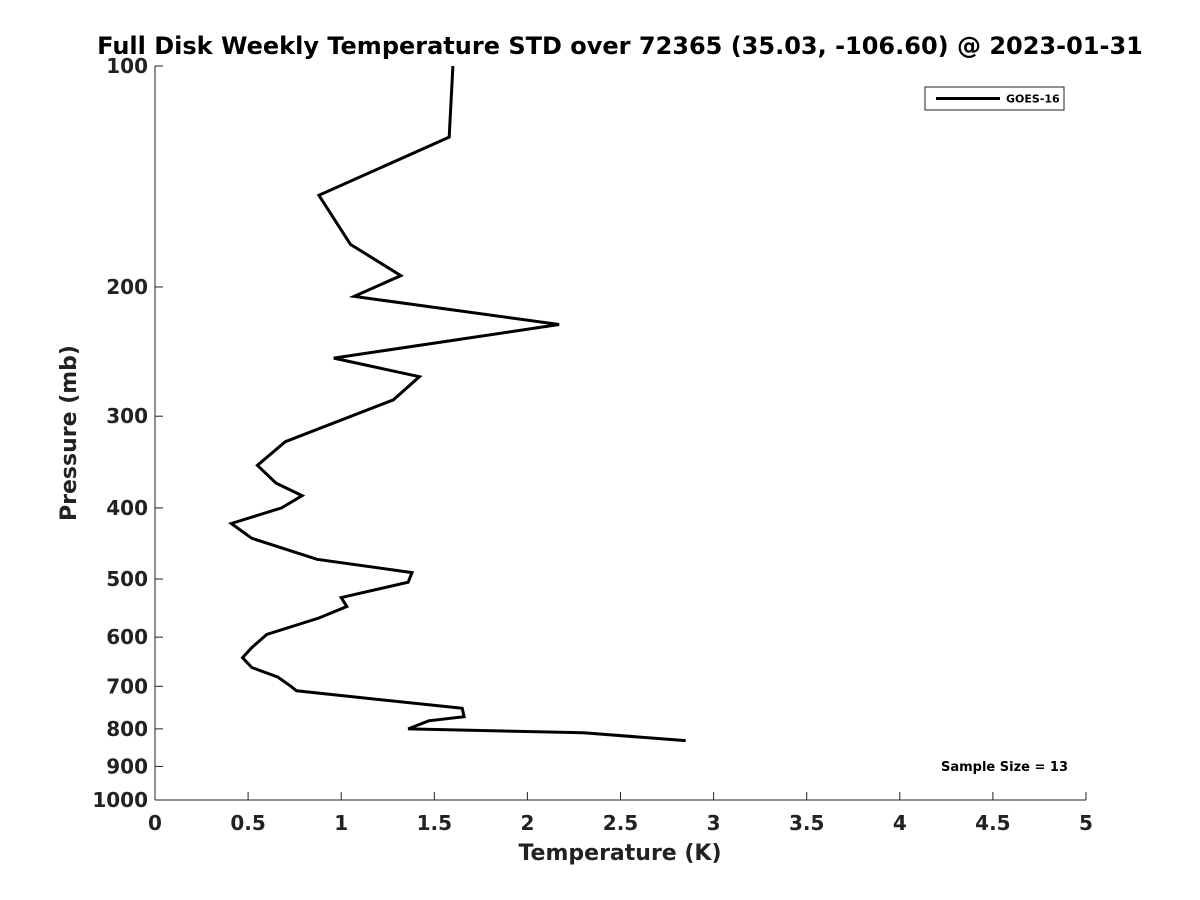  I want to click on x-tick-label: 3.5, so click(806, 823).